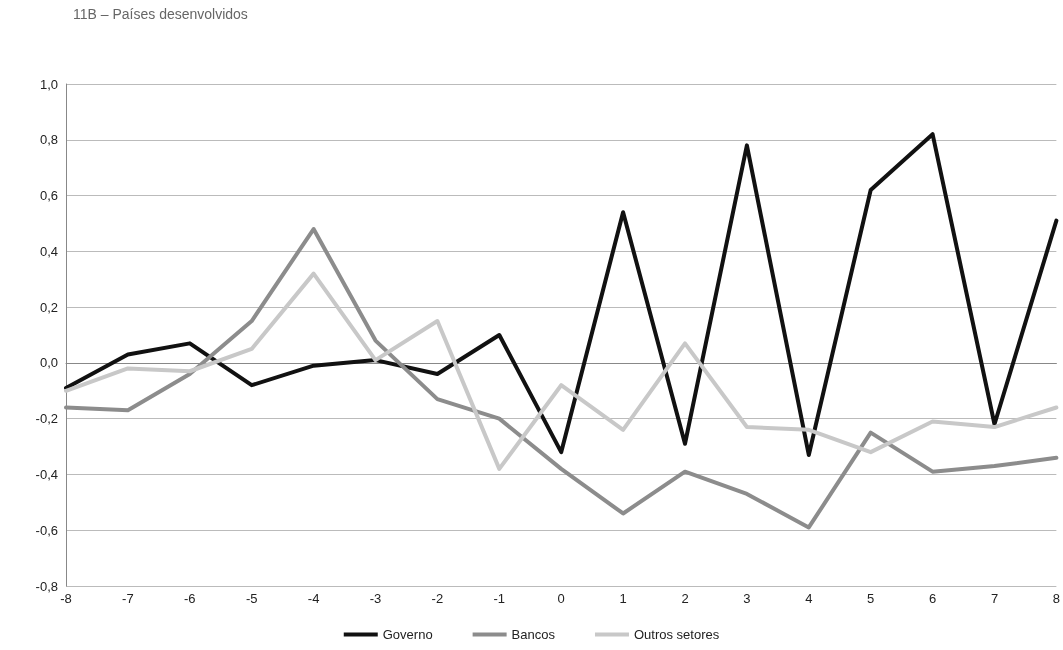  I want to click on x-tick-label: -8, so click(66, 598).